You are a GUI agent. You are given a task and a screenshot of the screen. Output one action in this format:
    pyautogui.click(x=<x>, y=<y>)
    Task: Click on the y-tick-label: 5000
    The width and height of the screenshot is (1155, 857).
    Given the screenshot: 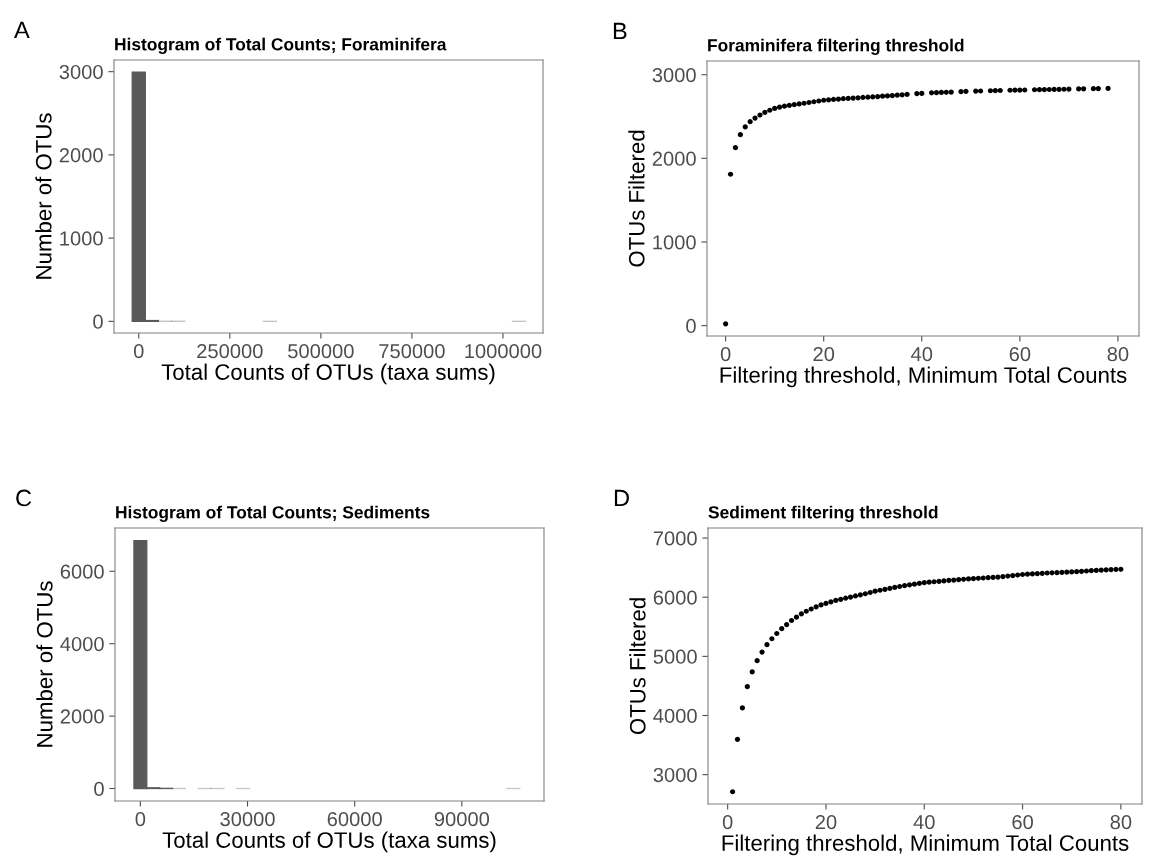 What is the action you would take?
    pyautogui.click(x=675, y=656)
    